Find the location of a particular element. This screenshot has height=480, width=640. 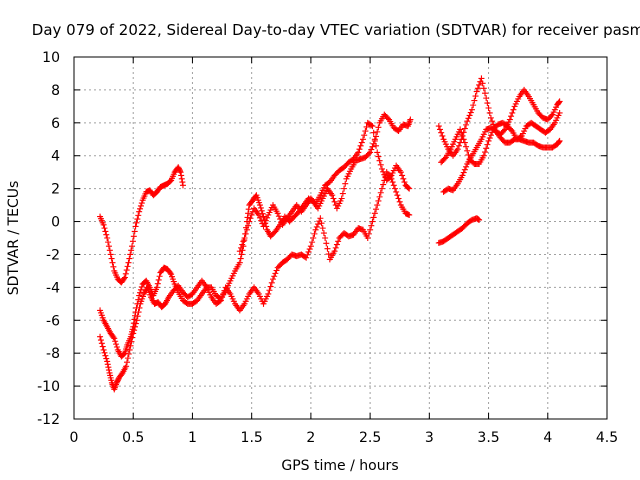

y-tick-label: 2 is located at coordinates (55, 190).